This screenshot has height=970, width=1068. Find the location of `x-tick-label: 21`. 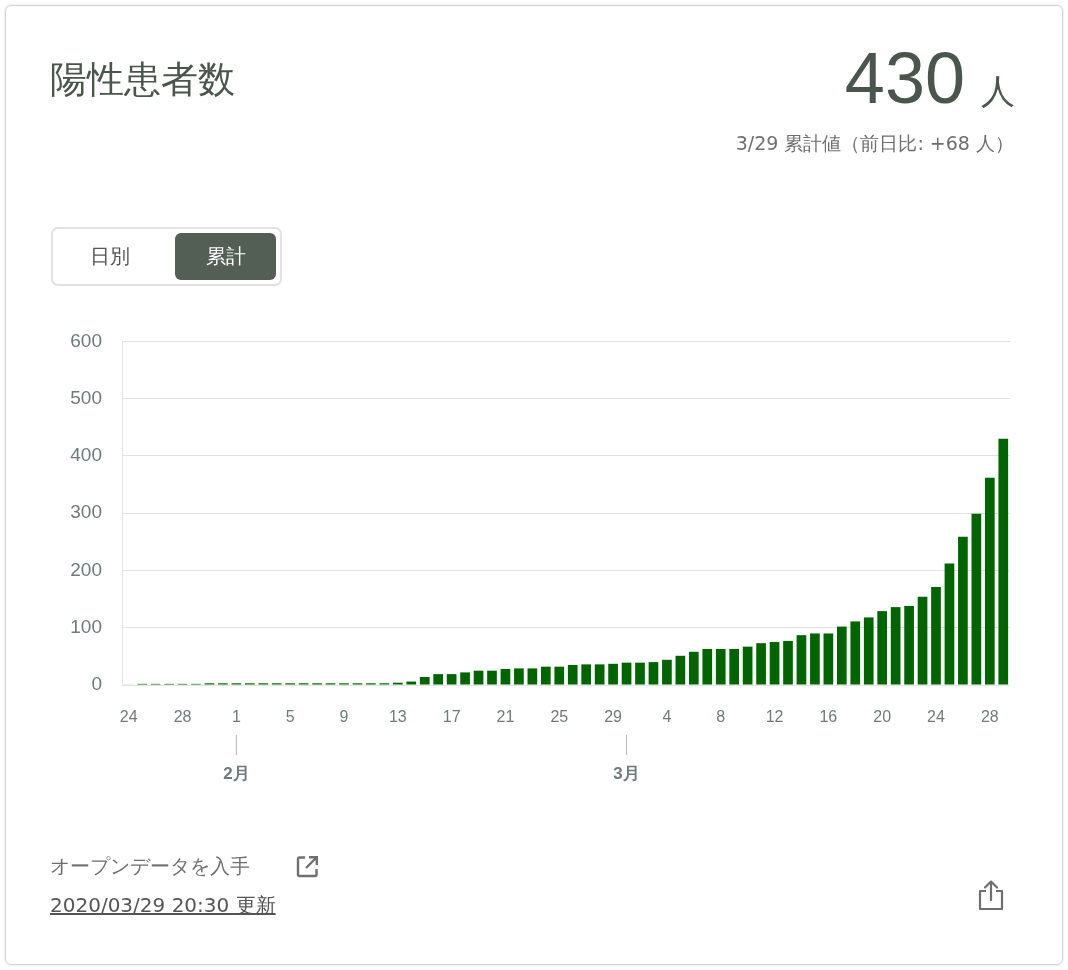

x-tick-label: 21 is located at coordinates (505, 717).